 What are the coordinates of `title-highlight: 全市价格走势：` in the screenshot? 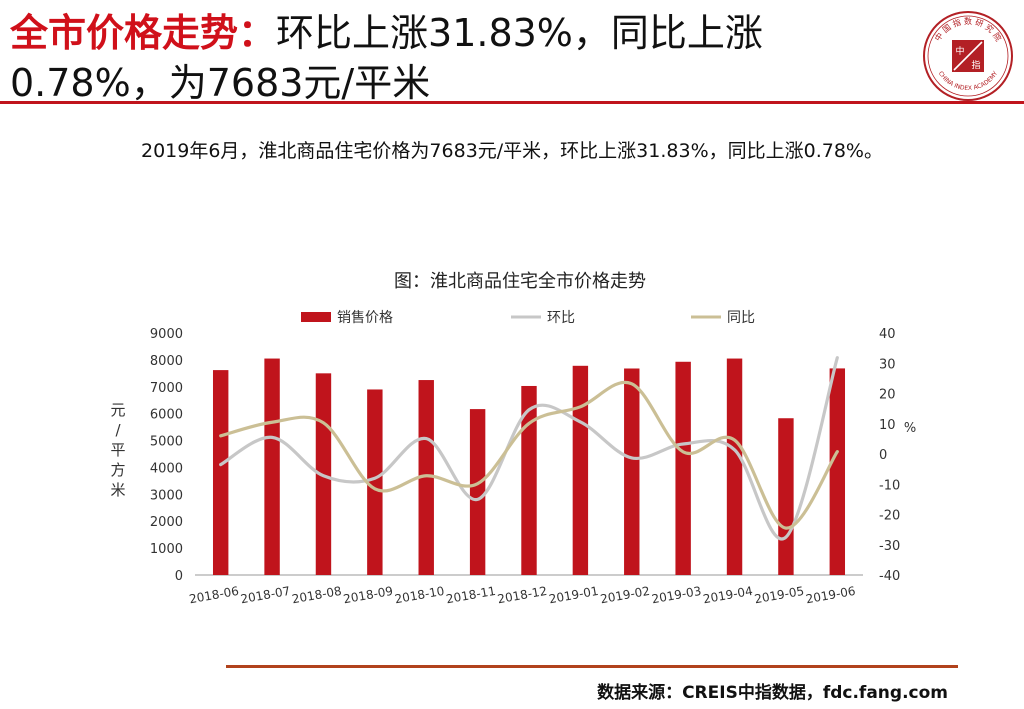 It's located at (143, 33).